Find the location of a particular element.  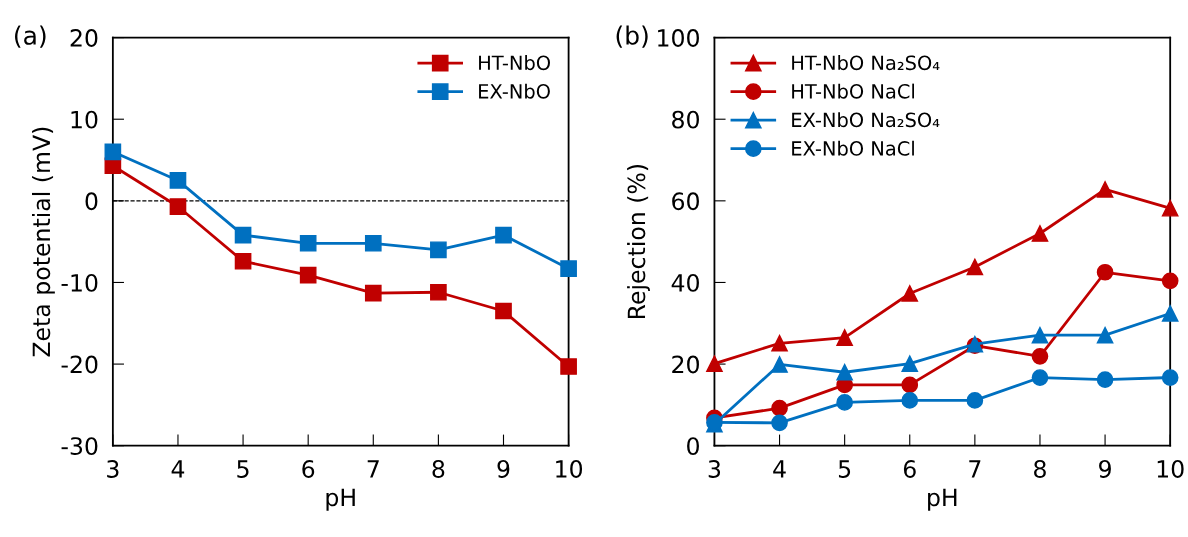

y-tick-label: -10 is located at coordinates (79, 282).